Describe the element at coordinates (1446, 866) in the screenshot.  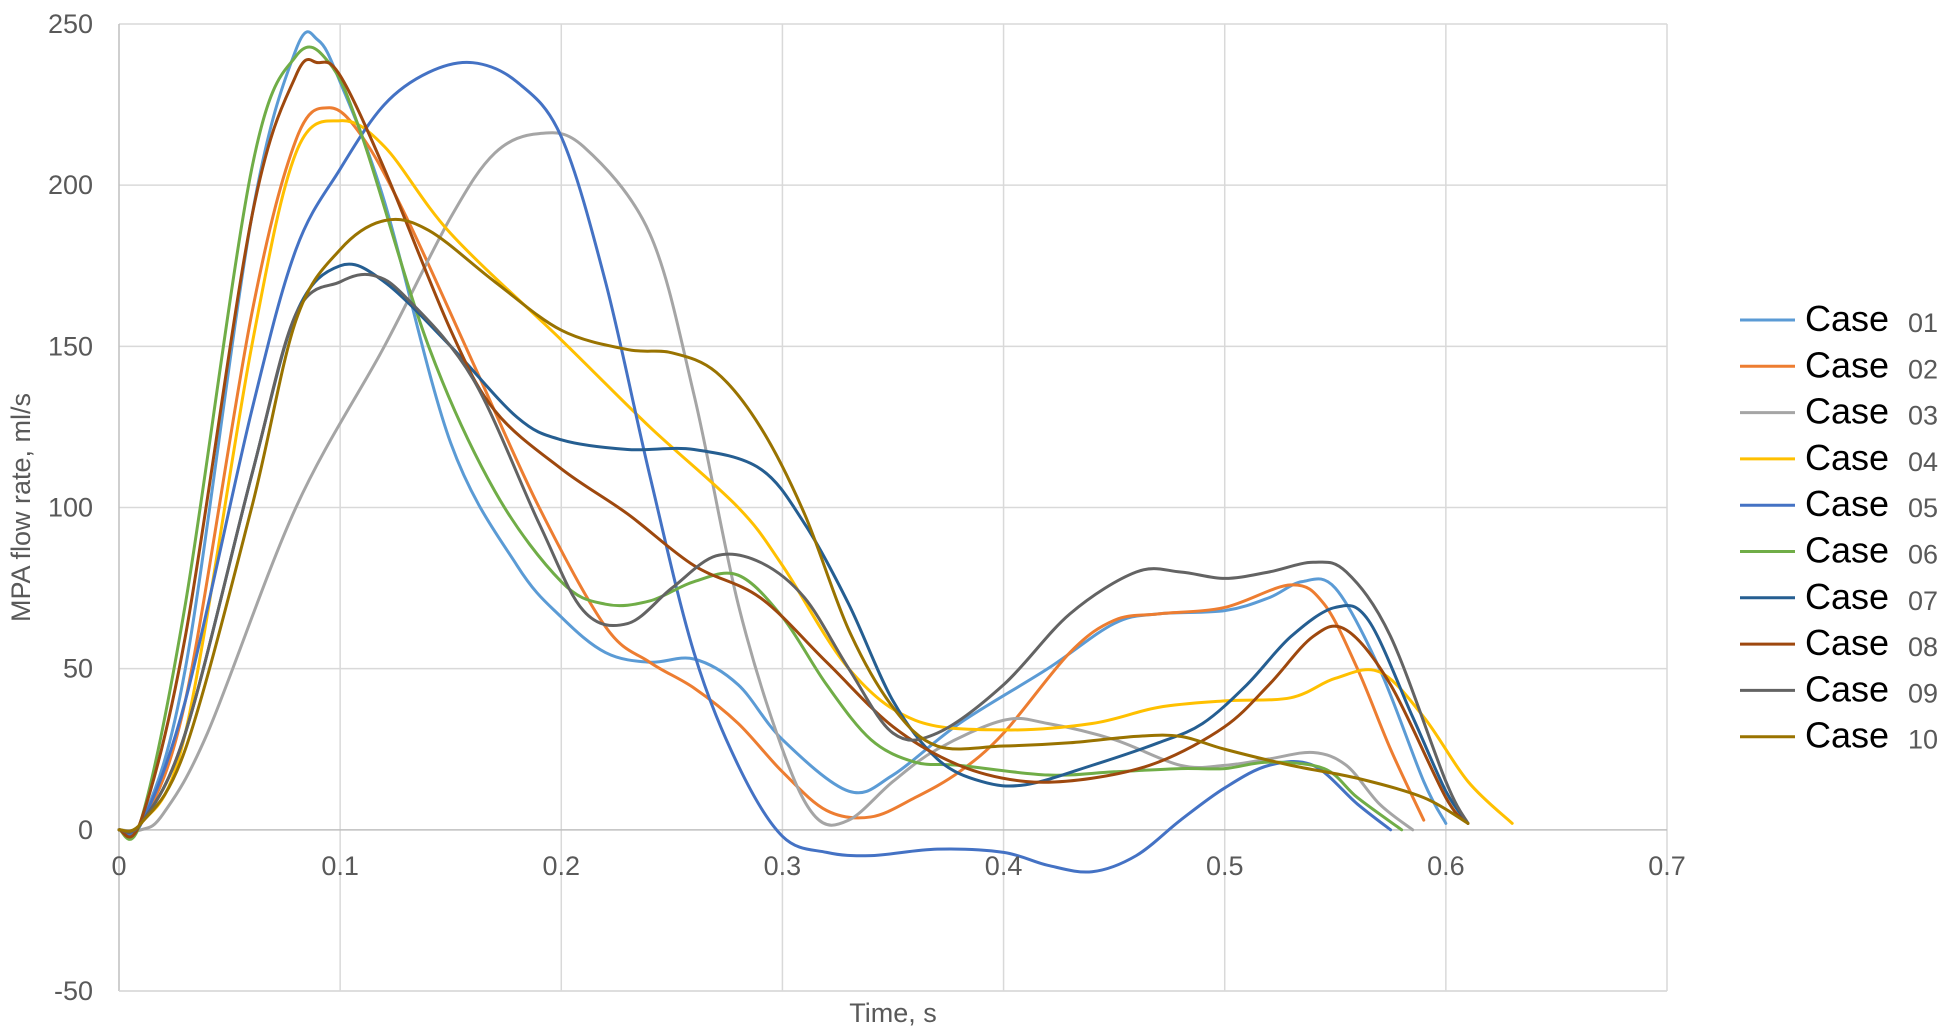
I see `x-tick-label: 0.6` at that location.